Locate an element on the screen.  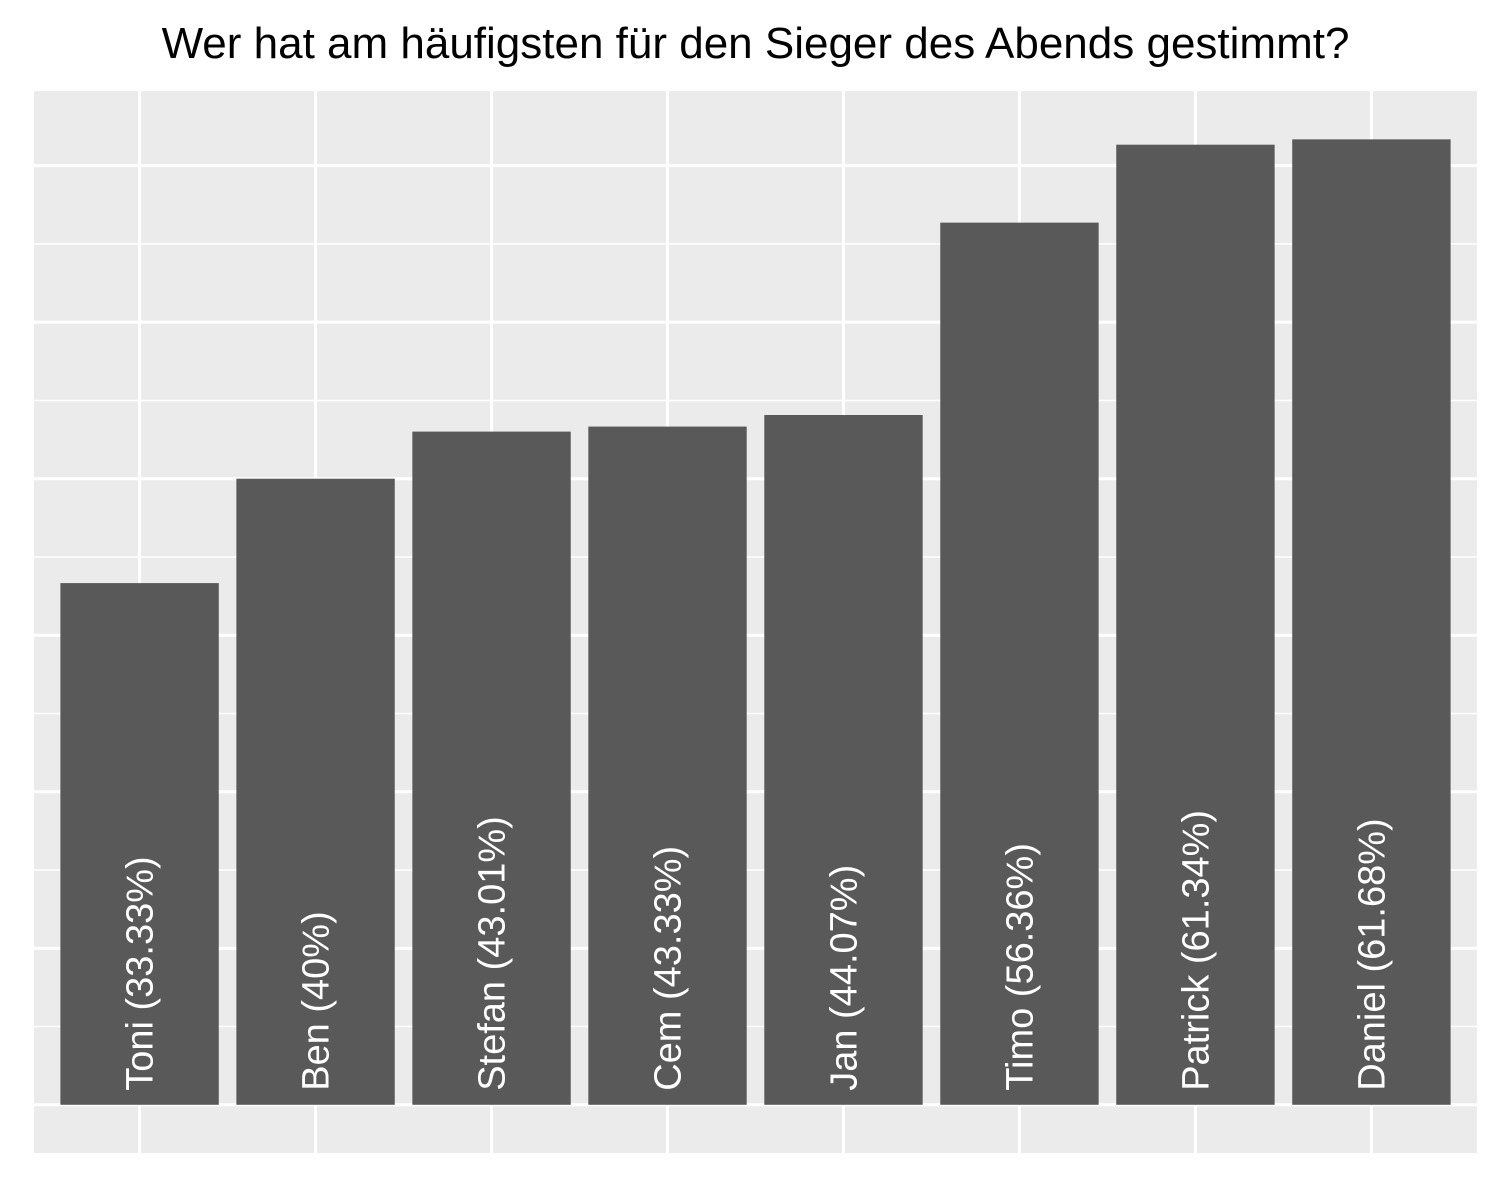
bar-ben is located at coordinates (315, 791).